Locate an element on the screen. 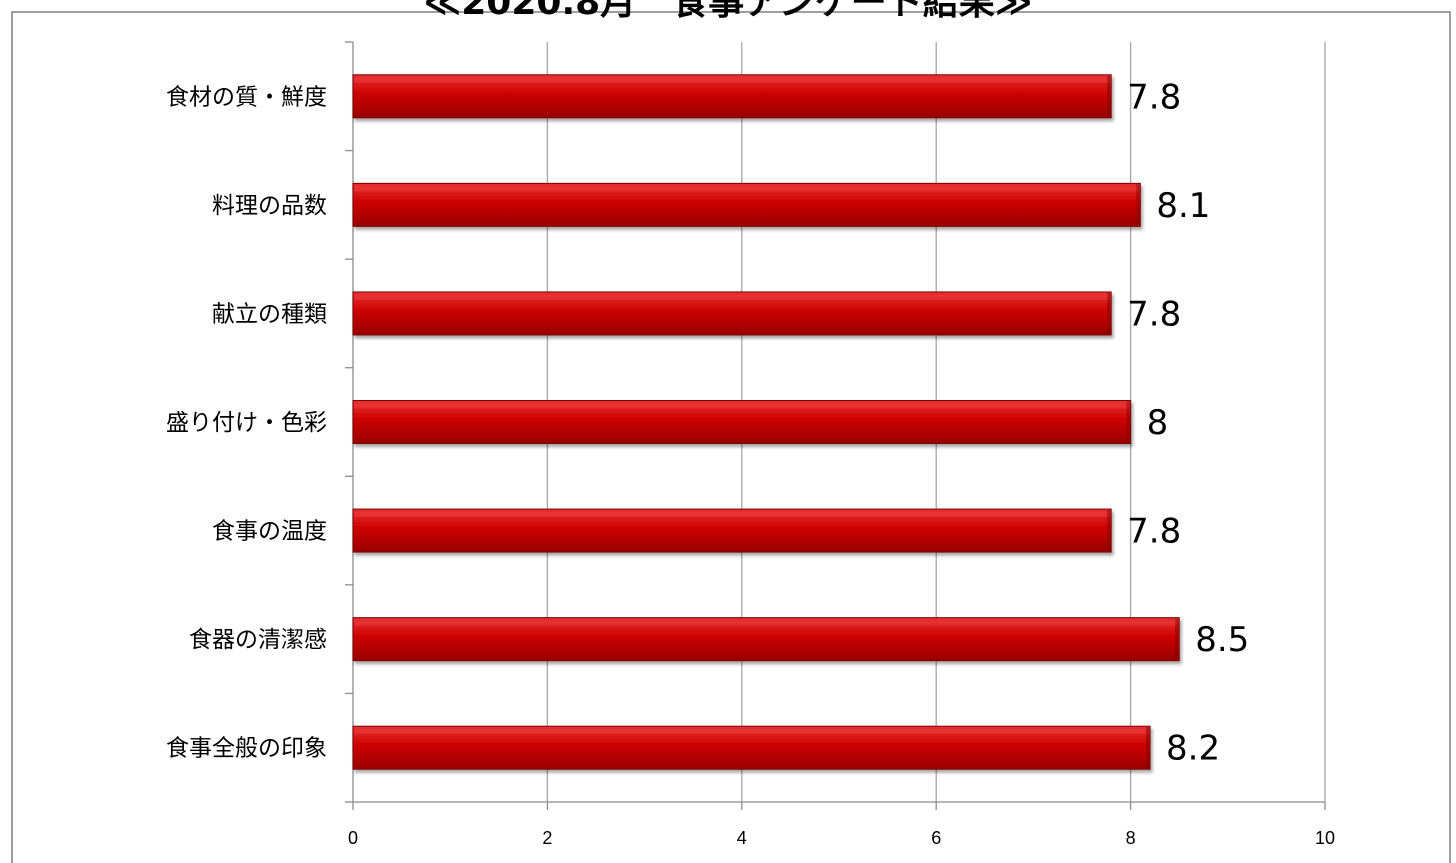 This screenshot has width=1456, height=863. category-label: 食材の質・鮮度 is located at coordinates (246, 97).